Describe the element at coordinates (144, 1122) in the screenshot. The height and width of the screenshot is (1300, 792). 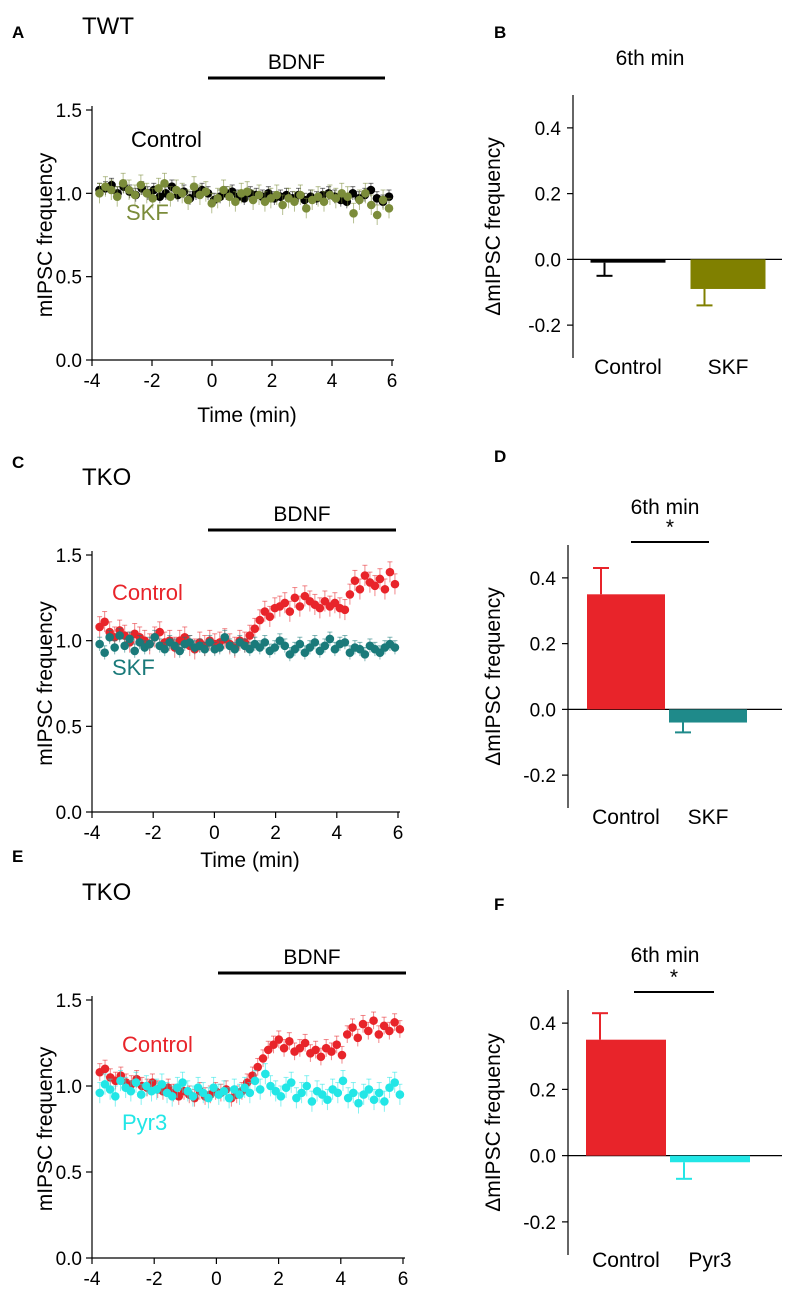
I see `legend-pyr3: Pyr3` at that location.